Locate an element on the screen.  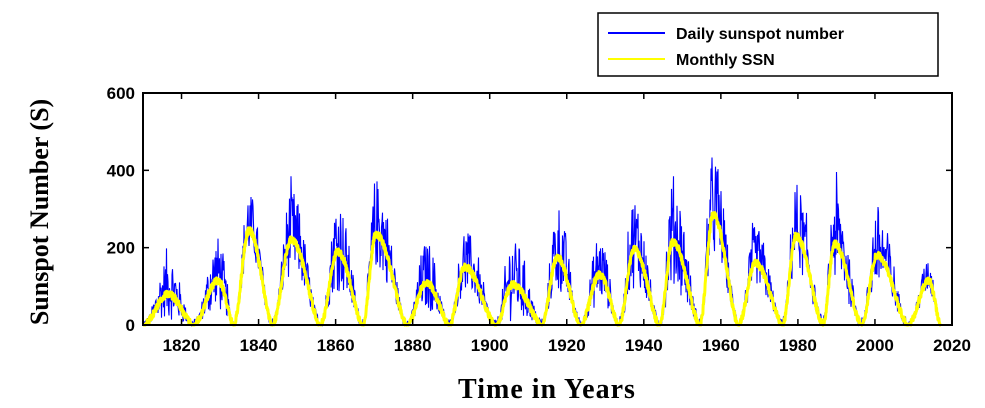
y-tick-label: 200 is located at coordinates (121, 248).